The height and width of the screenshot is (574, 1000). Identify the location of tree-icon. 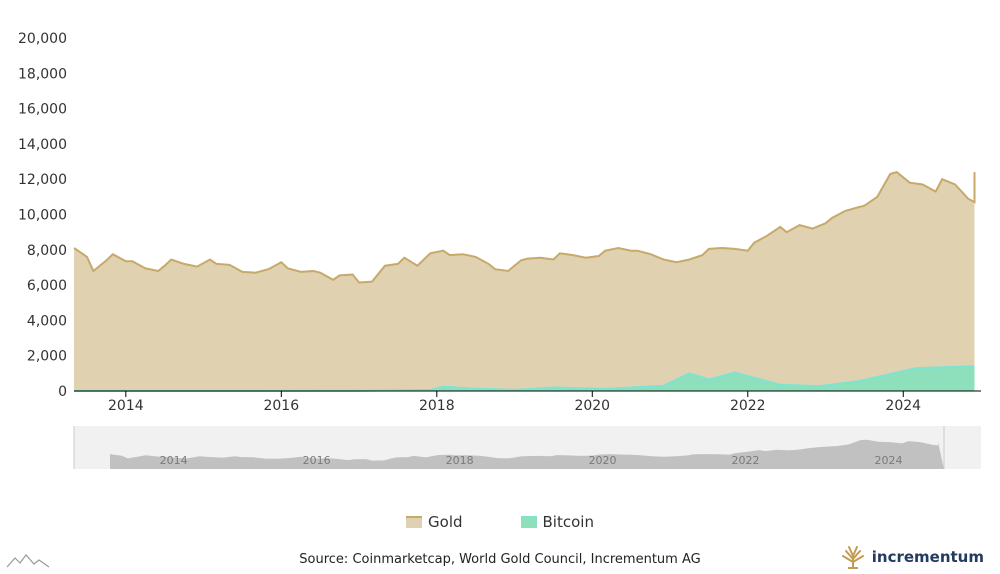
(852, 557).